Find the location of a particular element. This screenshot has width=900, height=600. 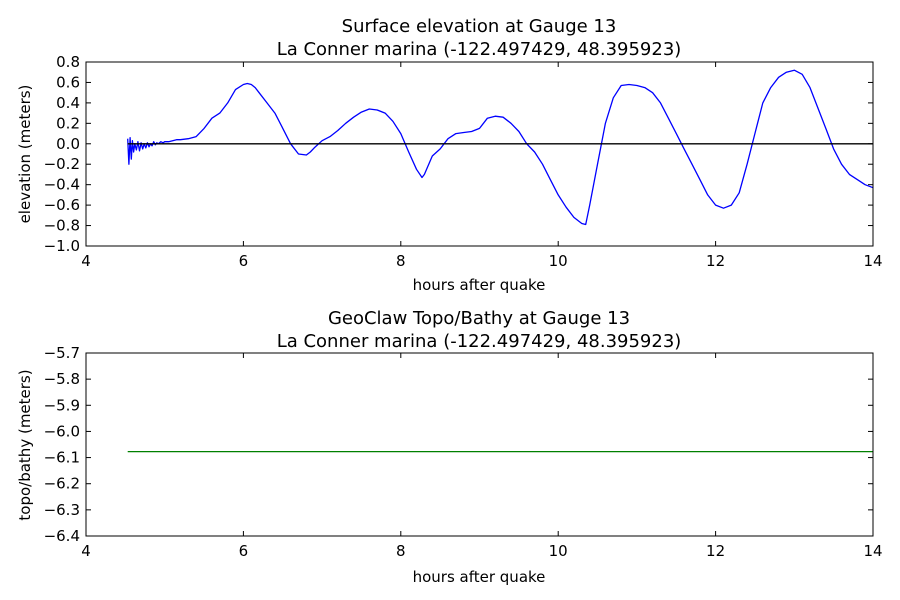

chart-title: GeoClaw Topo/Bathy at Gauge 13 is located at coordinates (479, 318).